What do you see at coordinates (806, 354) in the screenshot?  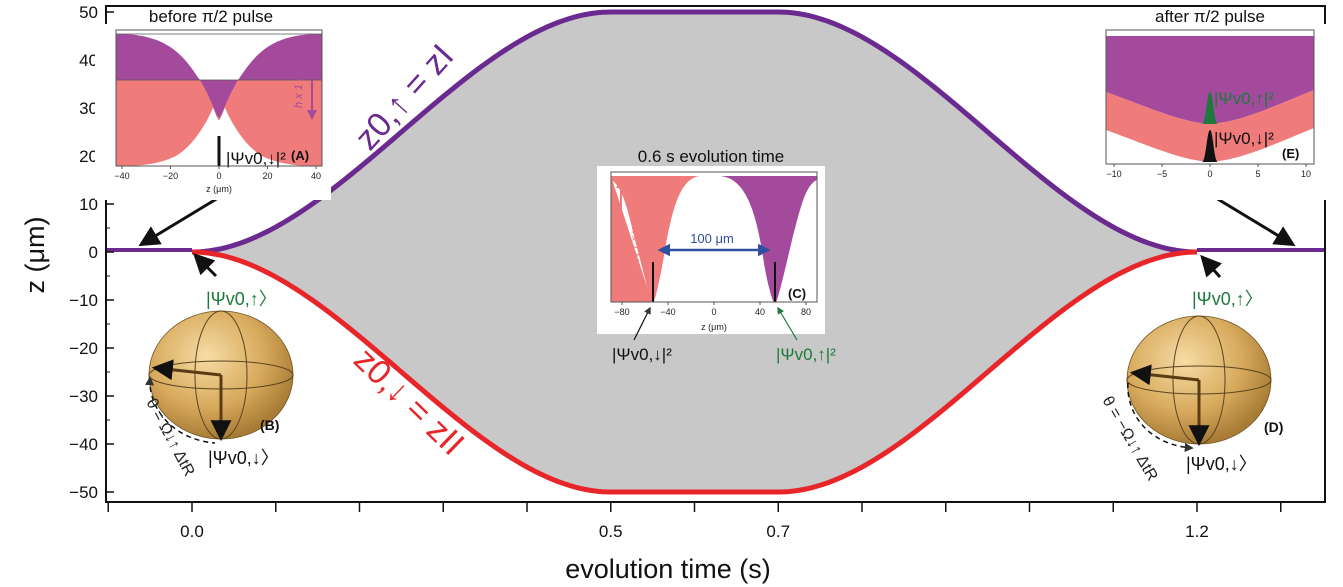 I see `inset-c-right-state-label: |Ψv0,↑|²` at bounding box center [806, 354].